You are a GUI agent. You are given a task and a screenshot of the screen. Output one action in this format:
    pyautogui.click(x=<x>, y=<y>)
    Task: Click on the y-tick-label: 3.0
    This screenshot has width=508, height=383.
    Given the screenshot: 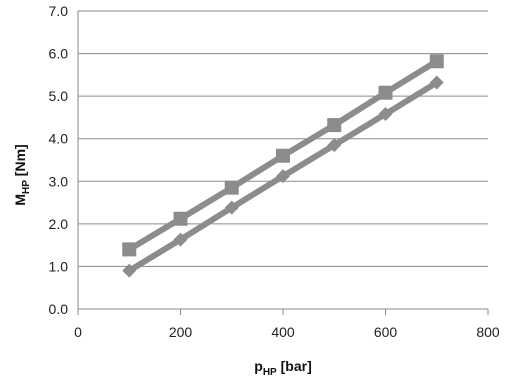 What is the action you would take?
    pyautogui.click(x=59, y=181)
    